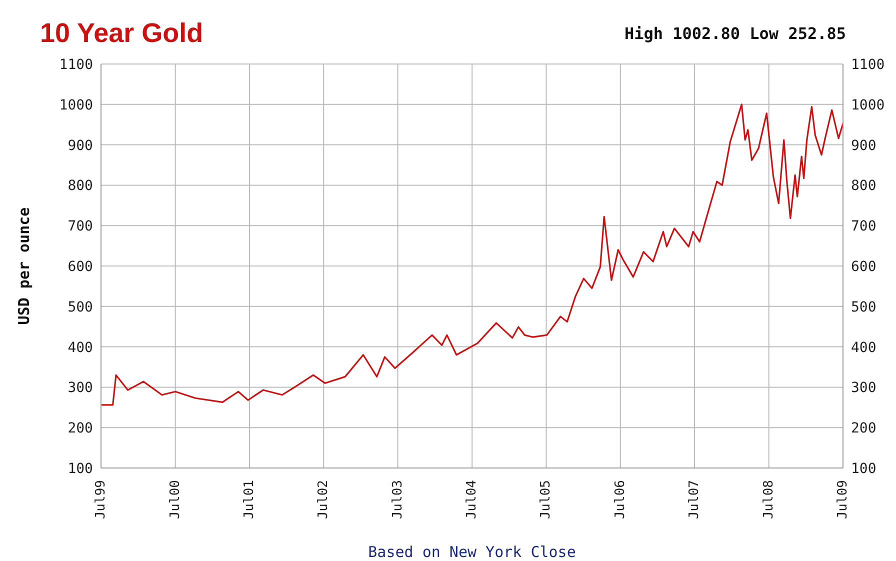 The height and width of the screenshot is (561, 896). I want to click on y2-tick-label: 400, so click(863, 348).